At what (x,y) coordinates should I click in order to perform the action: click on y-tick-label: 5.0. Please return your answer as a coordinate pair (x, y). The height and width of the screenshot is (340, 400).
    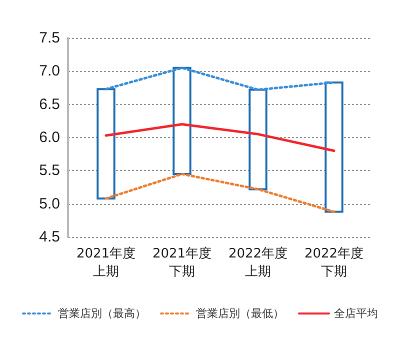
    Looking at the image, I should click on (49, 203).